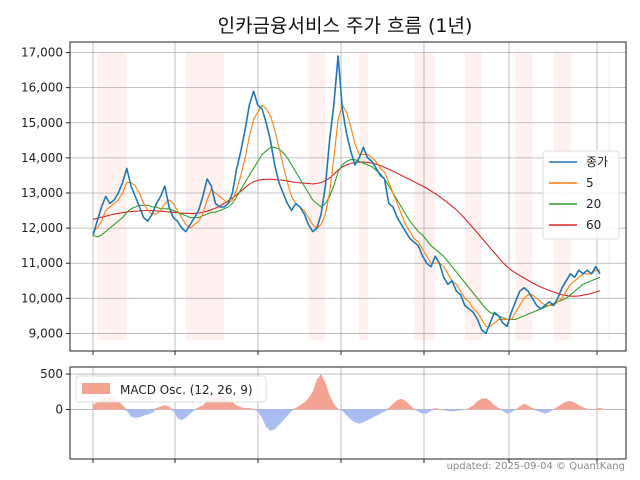 This screenshot has height=480, width=640. Describe the element at coordinates (51, 374) in the screenshot. I see `macd-ytick-label-1: 500` at that location.